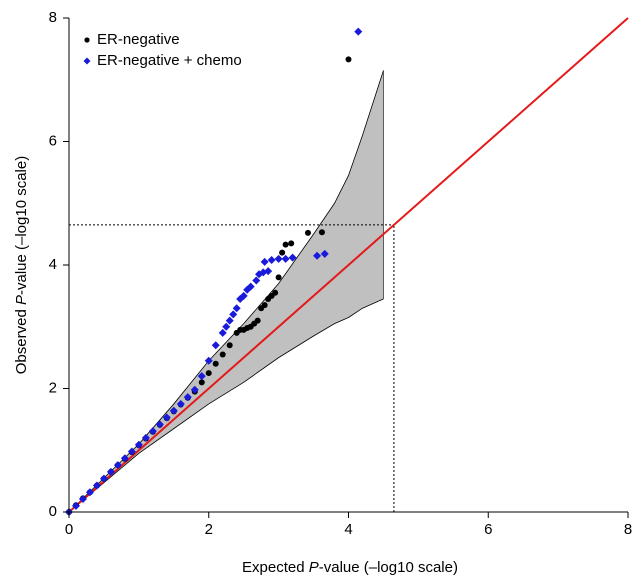 This screenshot has width=633, height=583. Describe the element at coordinates (53, 387) in the screenshot. I see `y-tick-label: 2` at that location.